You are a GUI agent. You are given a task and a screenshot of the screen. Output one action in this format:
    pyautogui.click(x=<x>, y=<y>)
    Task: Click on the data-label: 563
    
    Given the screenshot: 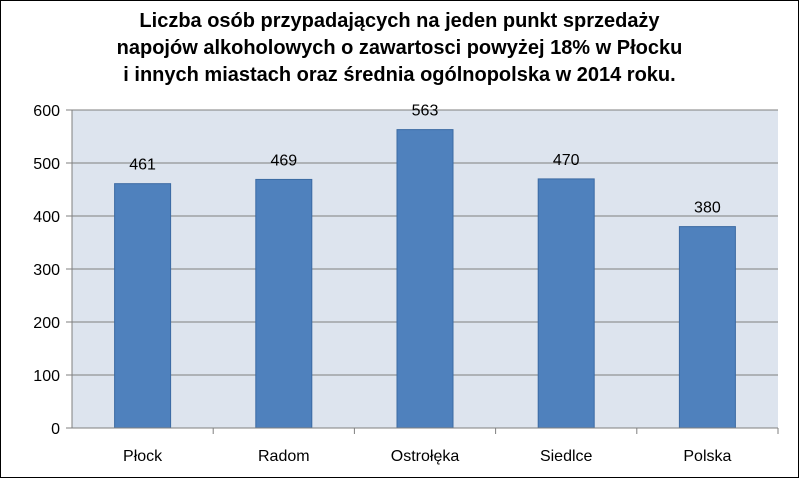 What is the action you would take?
    pyautogui.click(x=425, y=111)
    